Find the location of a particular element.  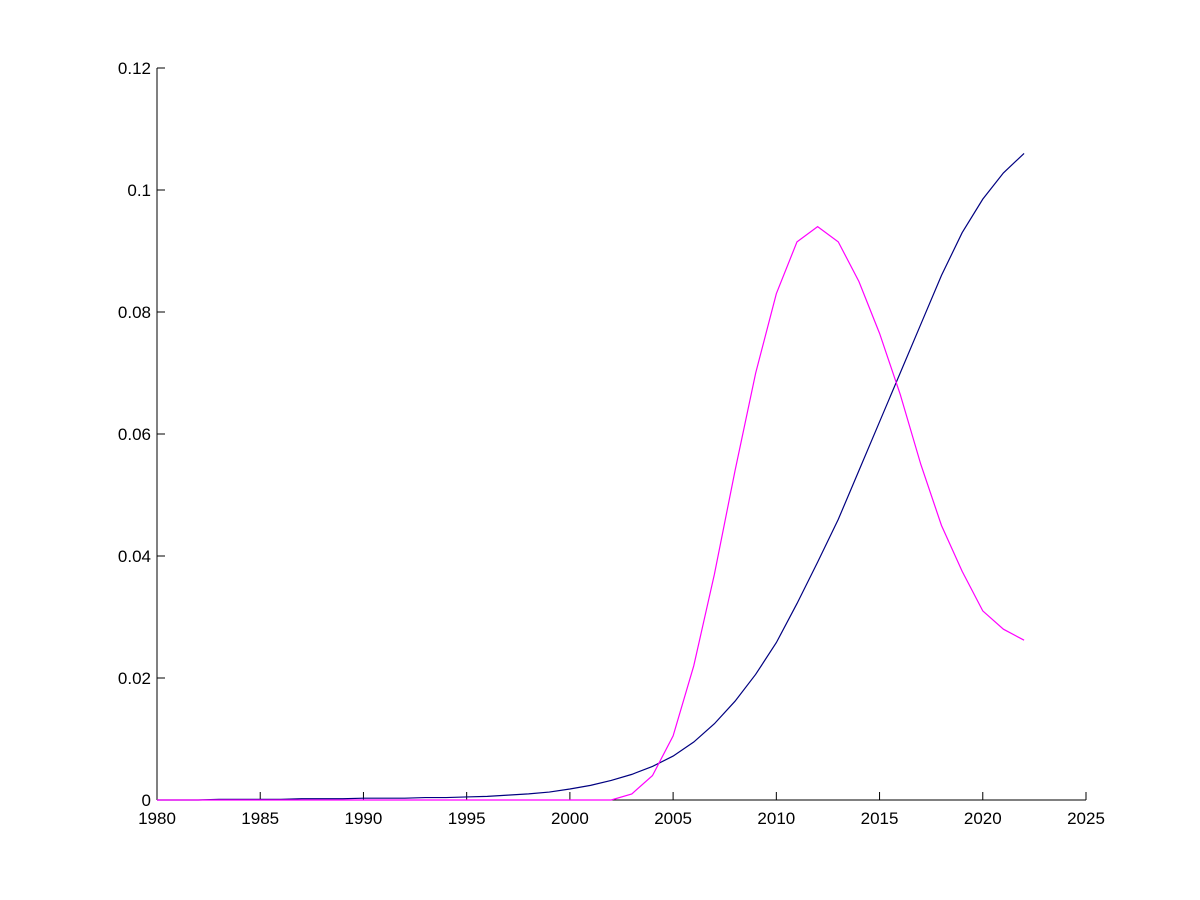

x-tick-label: 1985 is located at coordinates (260, 818).